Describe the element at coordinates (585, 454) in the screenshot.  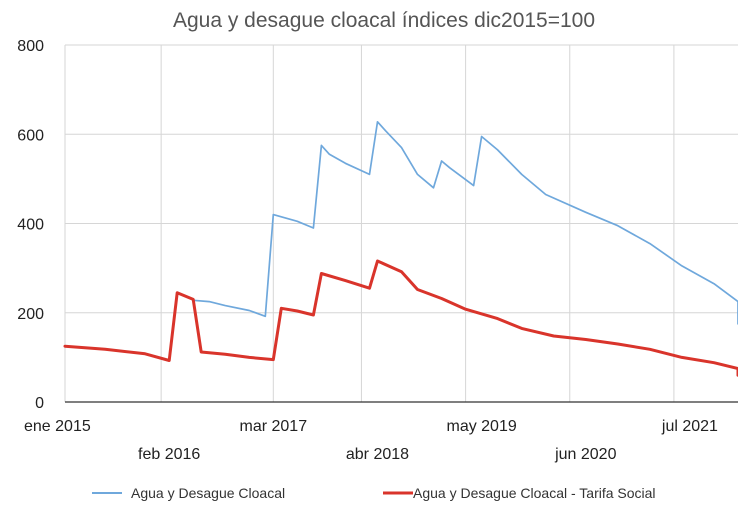
I see `x-tick-label: jun 2020` at that location.